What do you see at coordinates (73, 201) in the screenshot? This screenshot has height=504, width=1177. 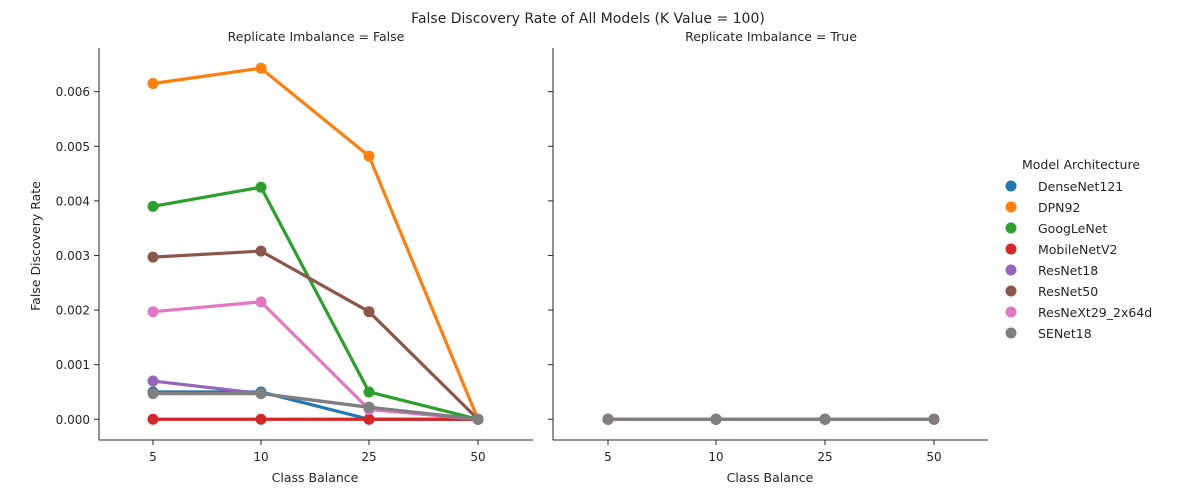 I see `y-tick-label: 0.004` at bounding box center [73, 201].